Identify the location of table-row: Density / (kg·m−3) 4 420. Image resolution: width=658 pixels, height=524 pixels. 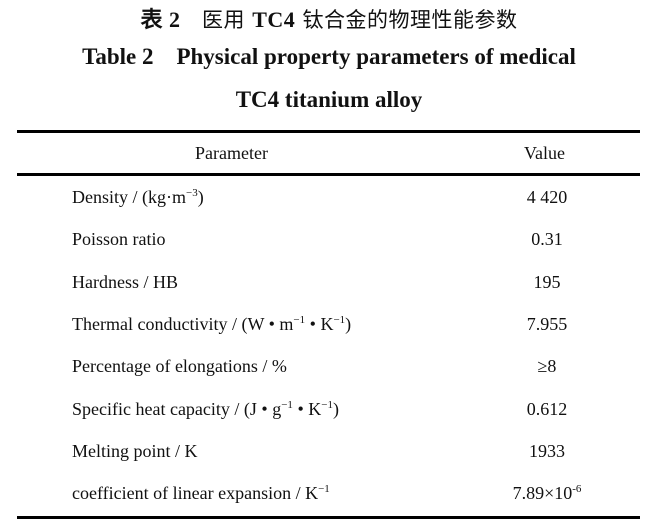
(329, 199).